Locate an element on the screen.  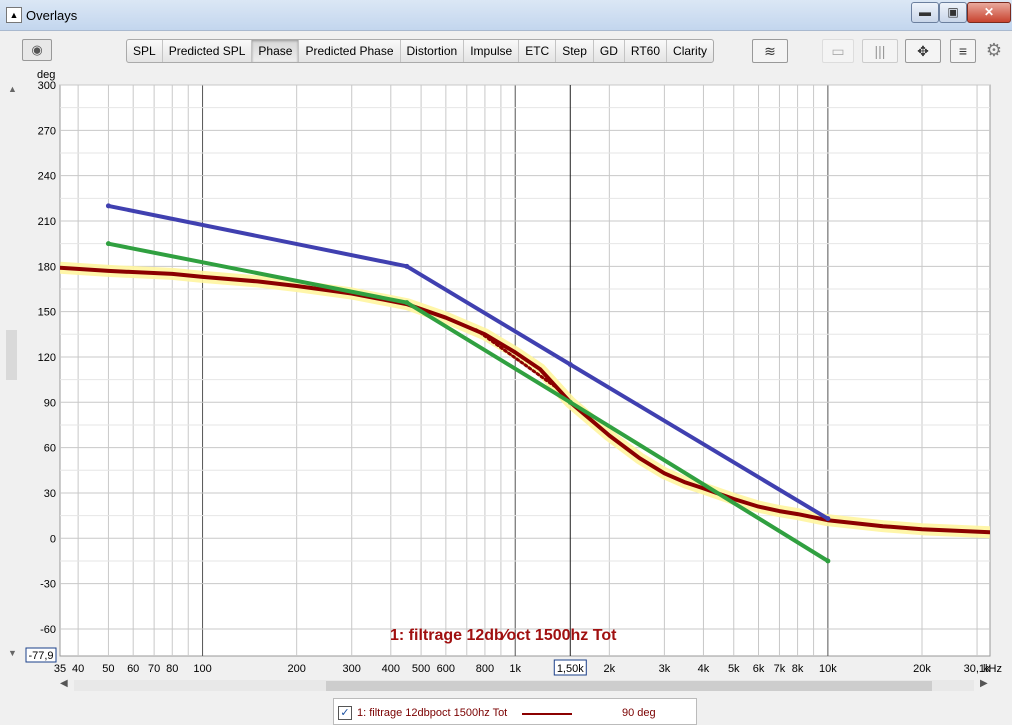
tab-step: Step is located at coordinates (575, 51).